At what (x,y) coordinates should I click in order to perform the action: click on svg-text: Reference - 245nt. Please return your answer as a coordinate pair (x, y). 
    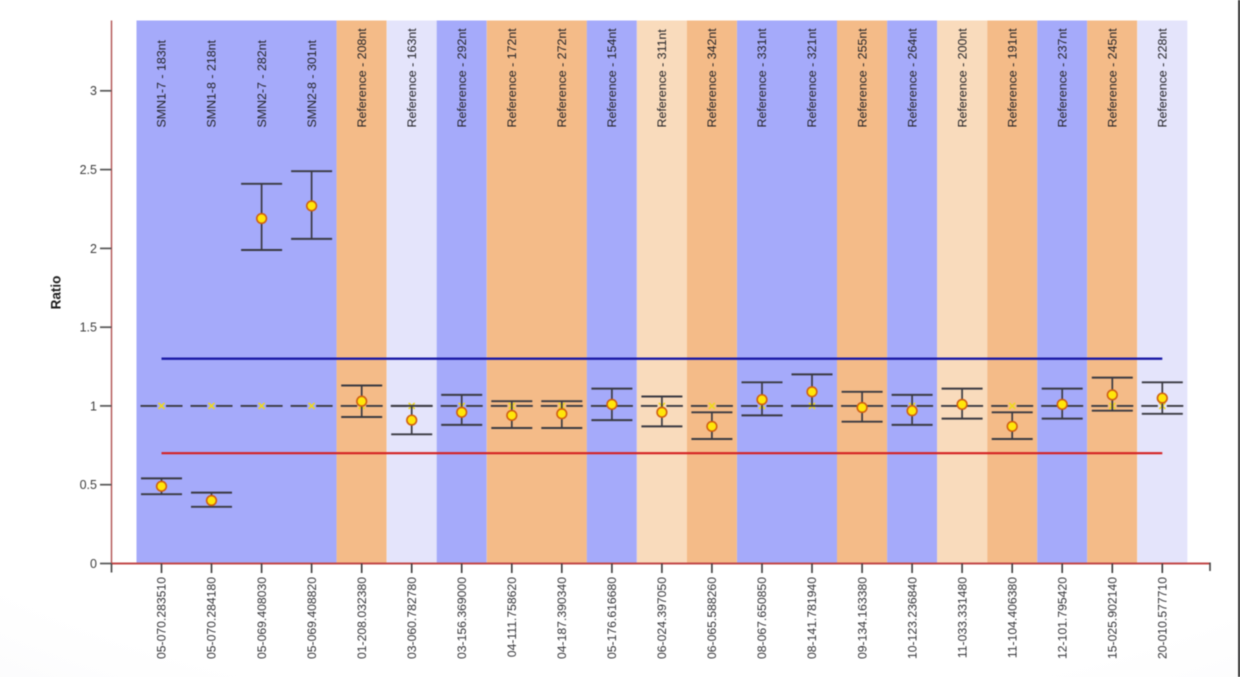
    Looking at the image, I should click on (1113, 78).